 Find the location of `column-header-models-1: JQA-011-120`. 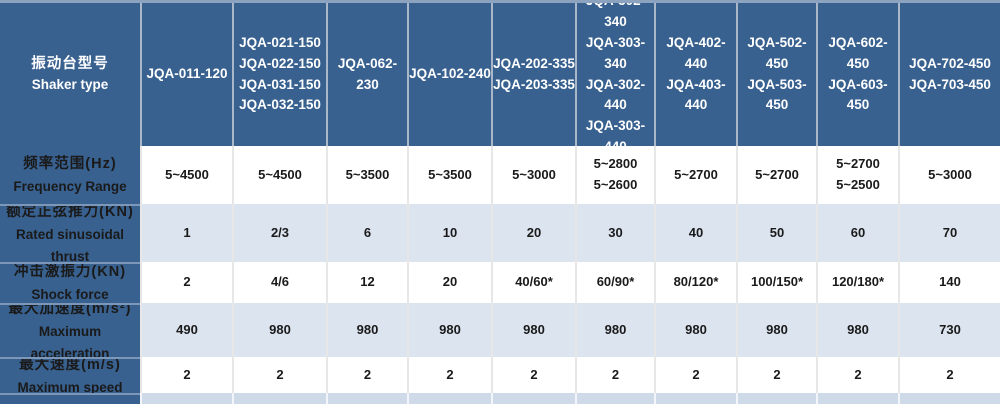

column-header-models-1: JQA-011-120 is located at coordinates (186, 74).